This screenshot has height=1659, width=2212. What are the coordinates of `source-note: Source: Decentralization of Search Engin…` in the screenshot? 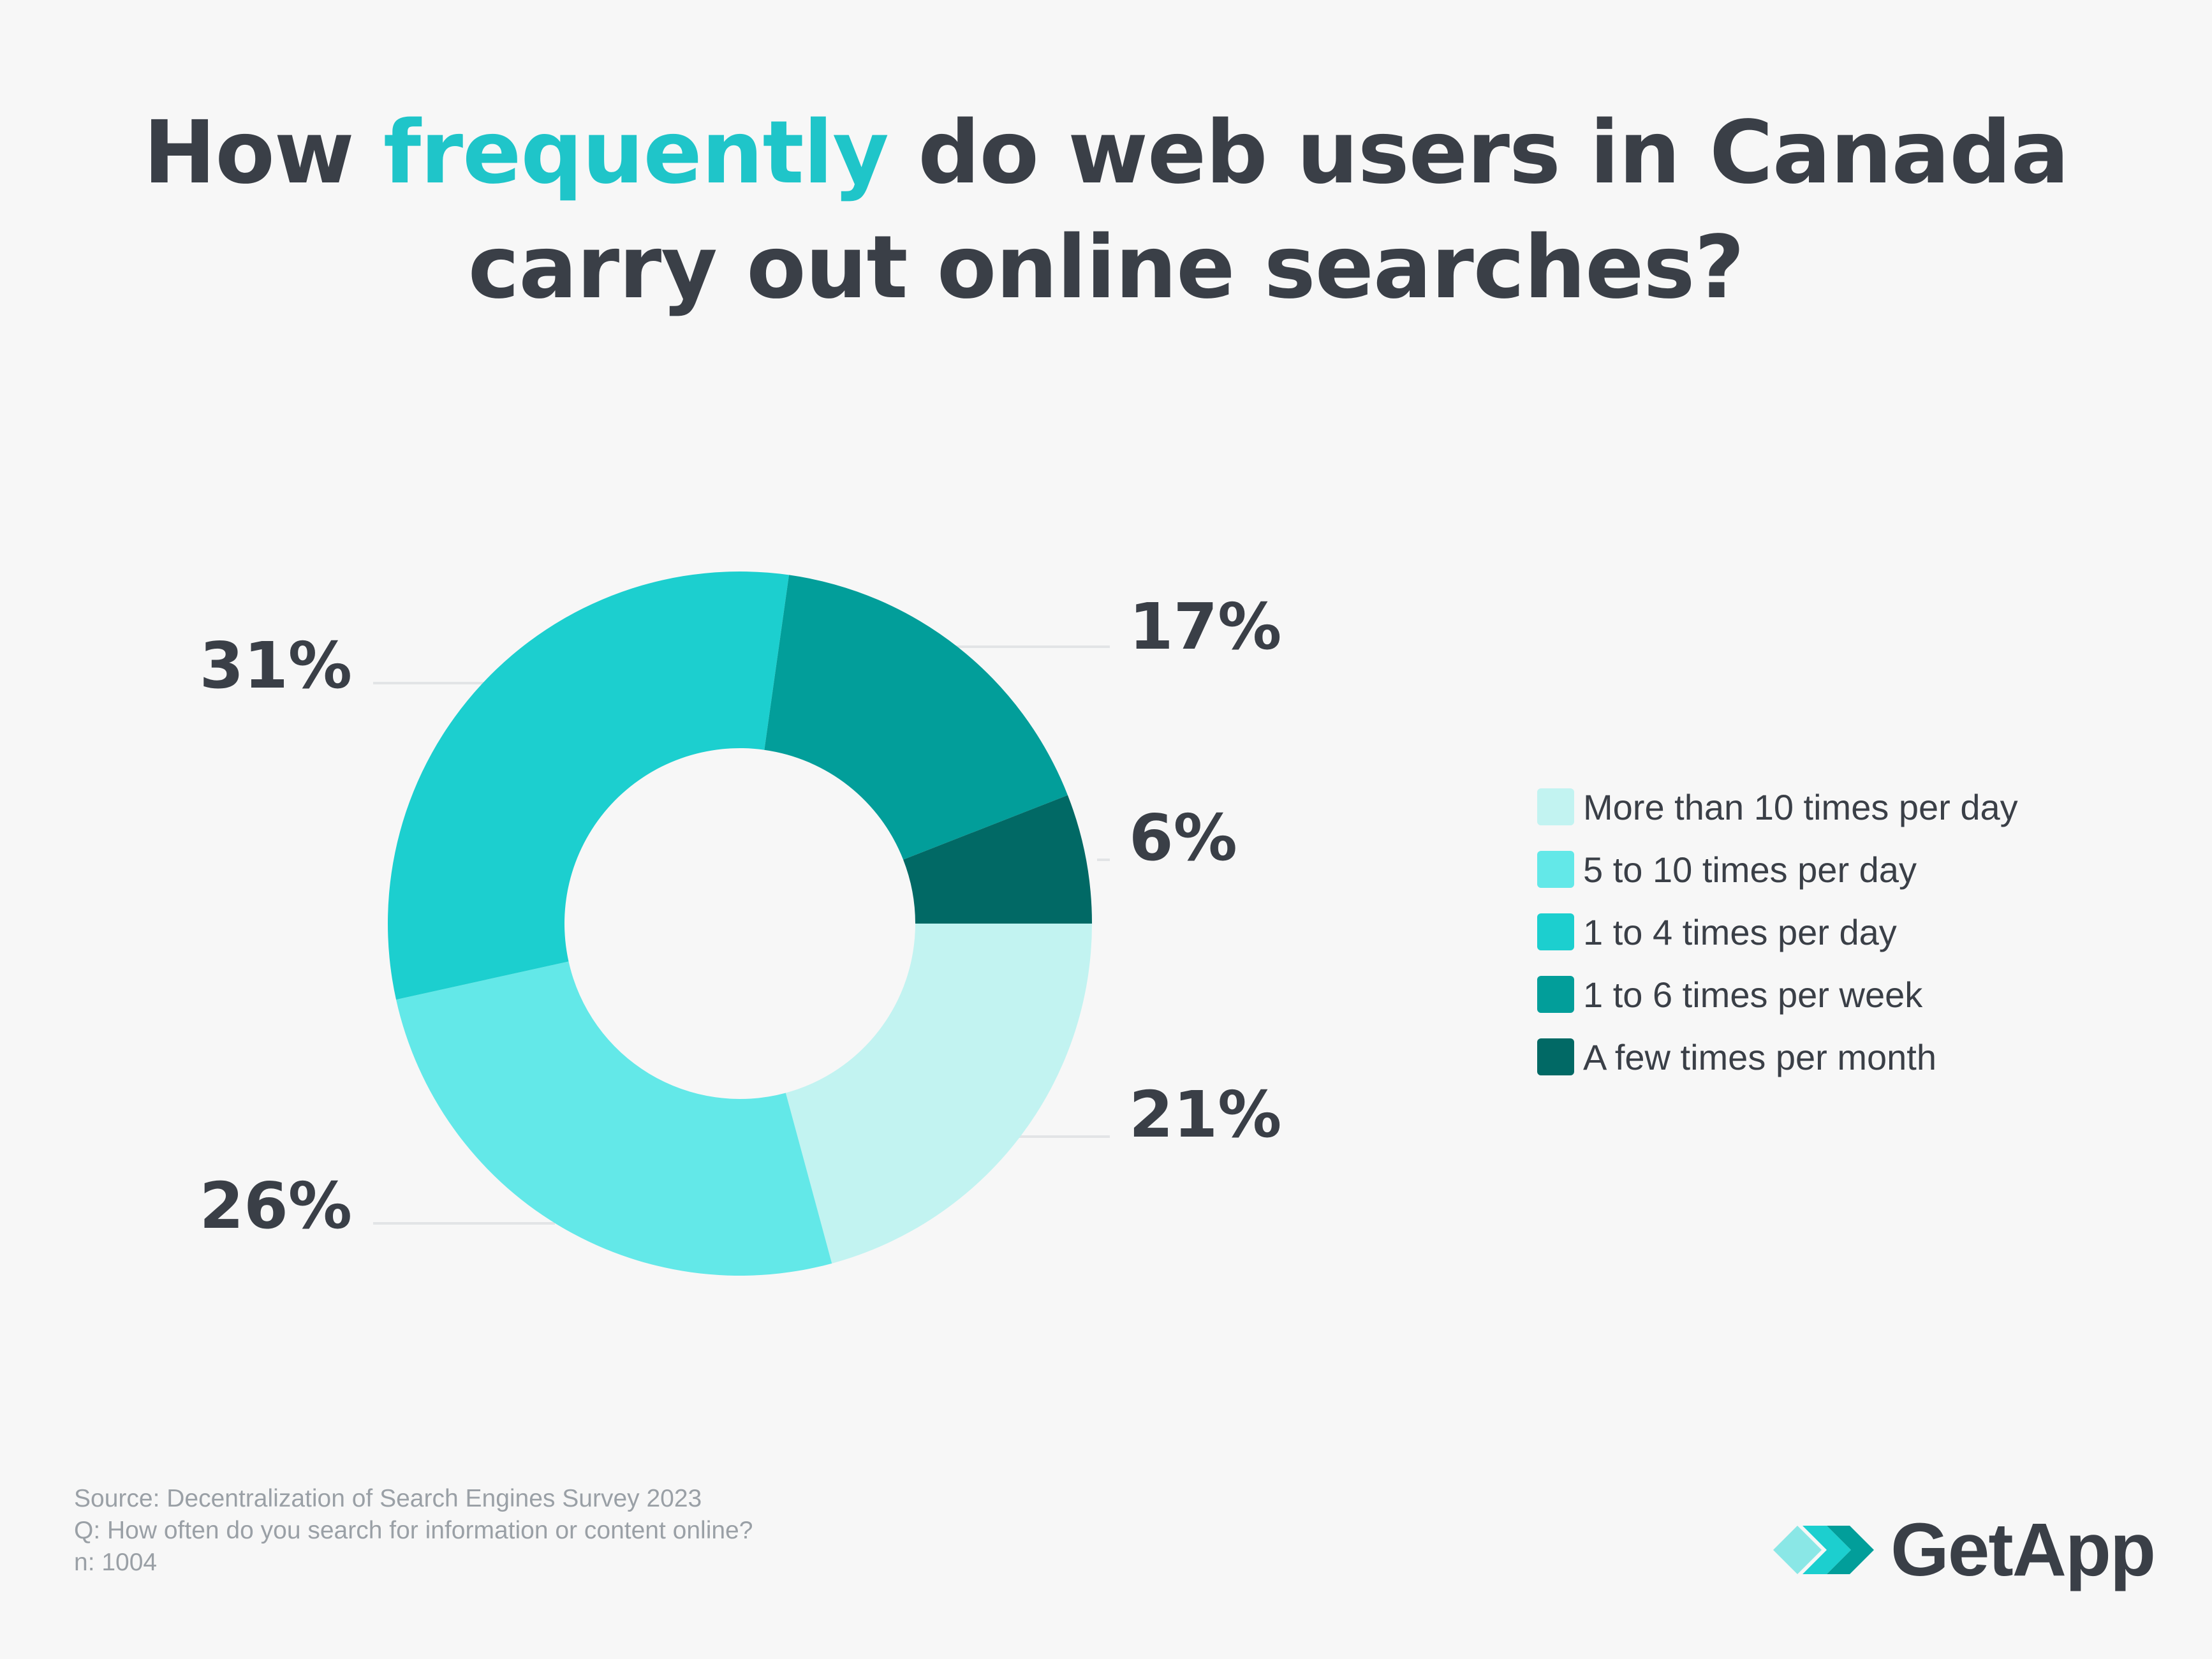 It's located at (388, 1499).